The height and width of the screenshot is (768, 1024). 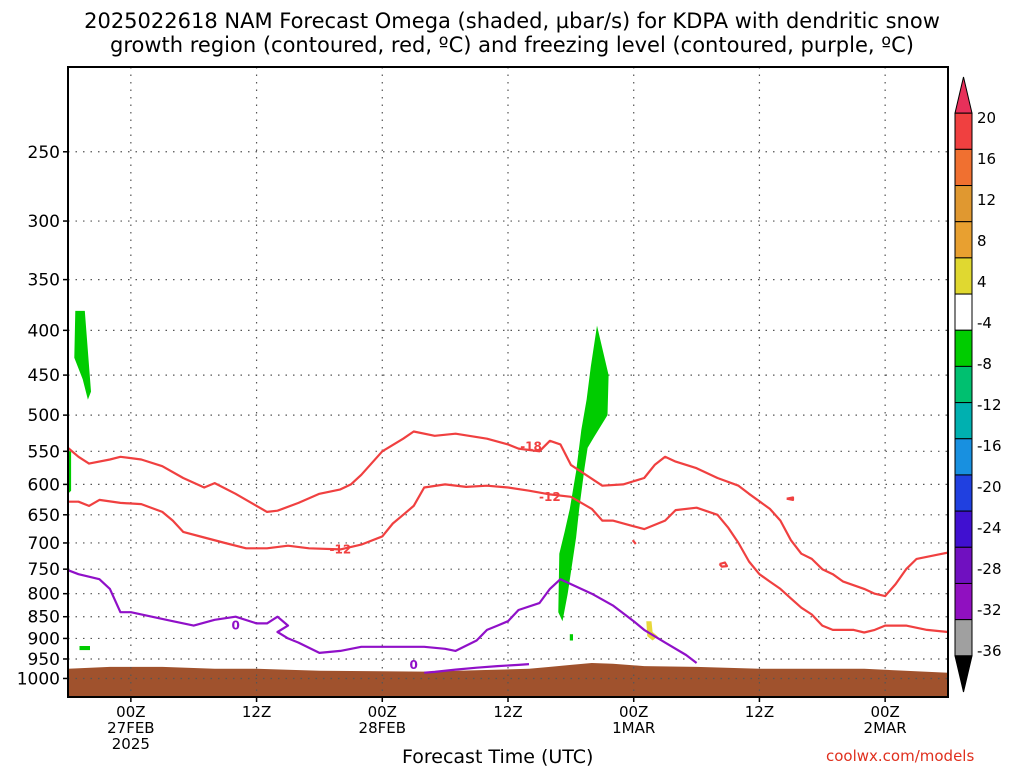 What do you see at coordinates (633, 712) in the screenshot?
I see `x-tick-label-54-0: 00Z` at bounding box center [633, 712].